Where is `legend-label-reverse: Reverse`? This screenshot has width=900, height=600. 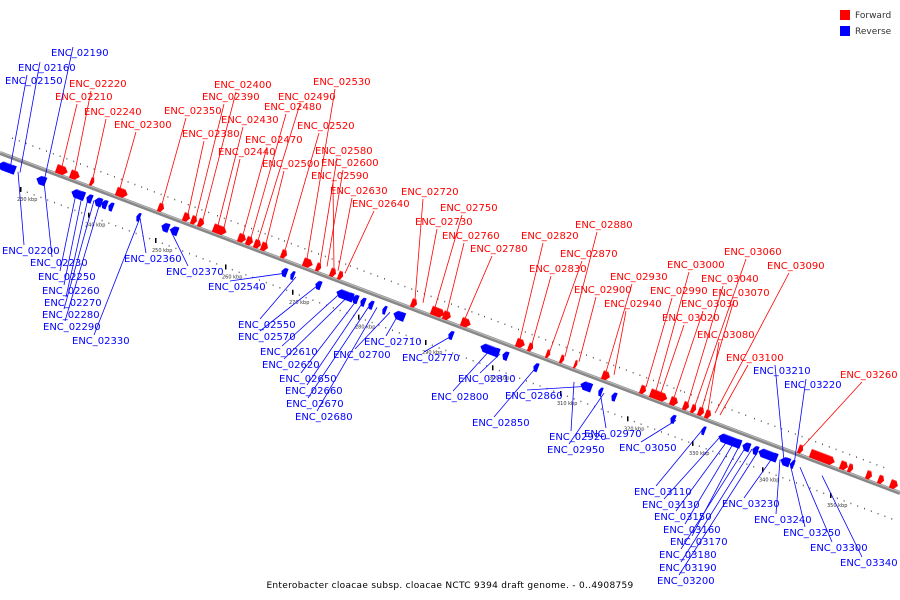
legend-label-reverse: Reverse is located at coordinates (873, 32).